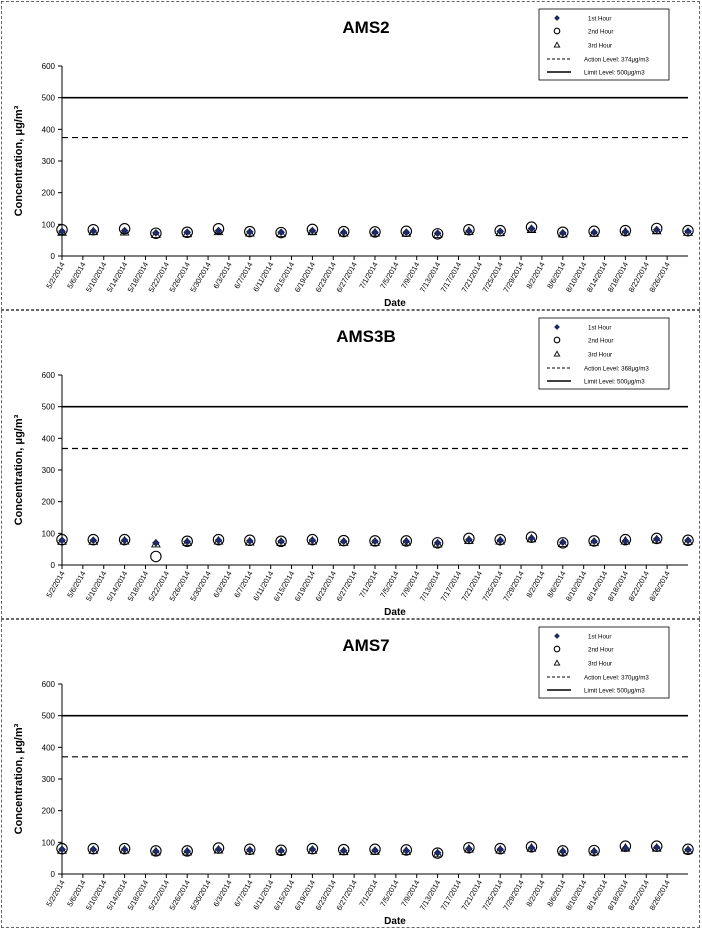  What do you see at coordinates (366, 336) in the screenshot?
I see `chart-title: AMS3B` at bounding box center [366, 336].